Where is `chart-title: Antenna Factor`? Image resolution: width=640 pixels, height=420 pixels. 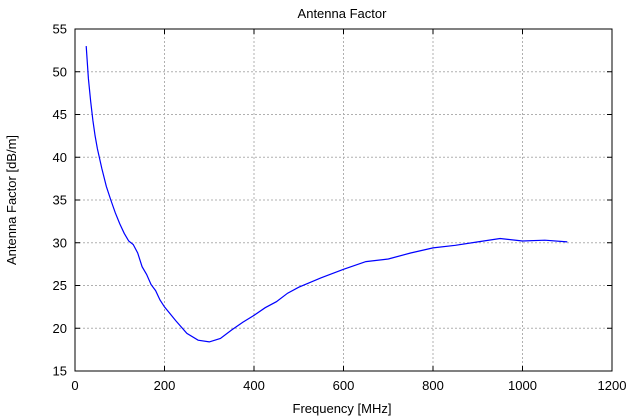 chart-title: Antenna Factor is located at coordinates (343, 13).